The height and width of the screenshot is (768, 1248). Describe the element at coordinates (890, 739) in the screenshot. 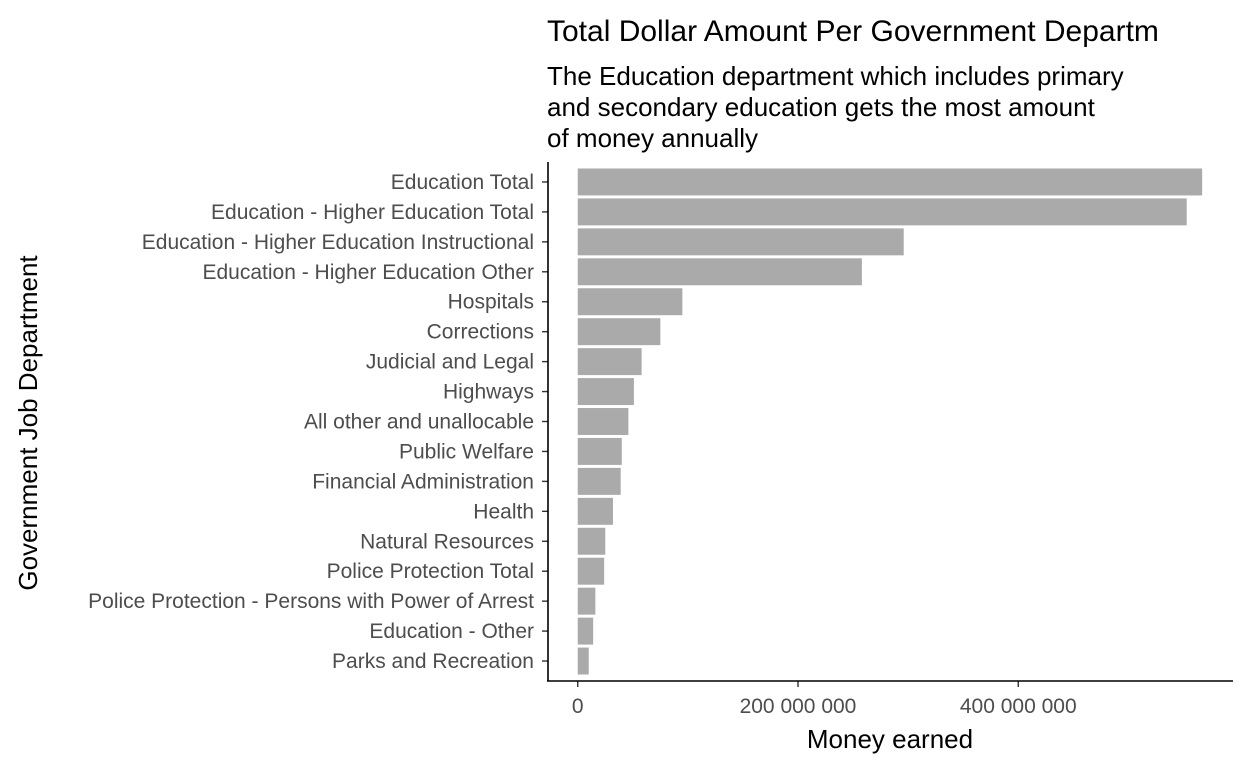

I see `x-axis-title: Money earned` at that location.